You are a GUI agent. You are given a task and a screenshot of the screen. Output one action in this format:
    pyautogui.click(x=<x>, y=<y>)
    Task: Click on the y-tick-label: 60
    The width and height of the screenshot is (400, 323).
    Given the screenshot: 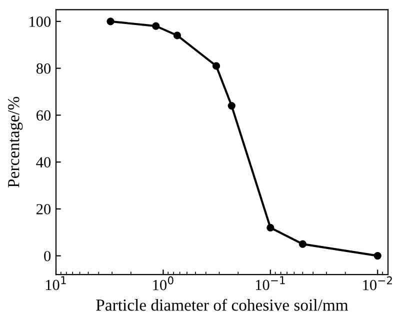 What is the action you would take?
    pyautogui.click(x=43, y=115)
    